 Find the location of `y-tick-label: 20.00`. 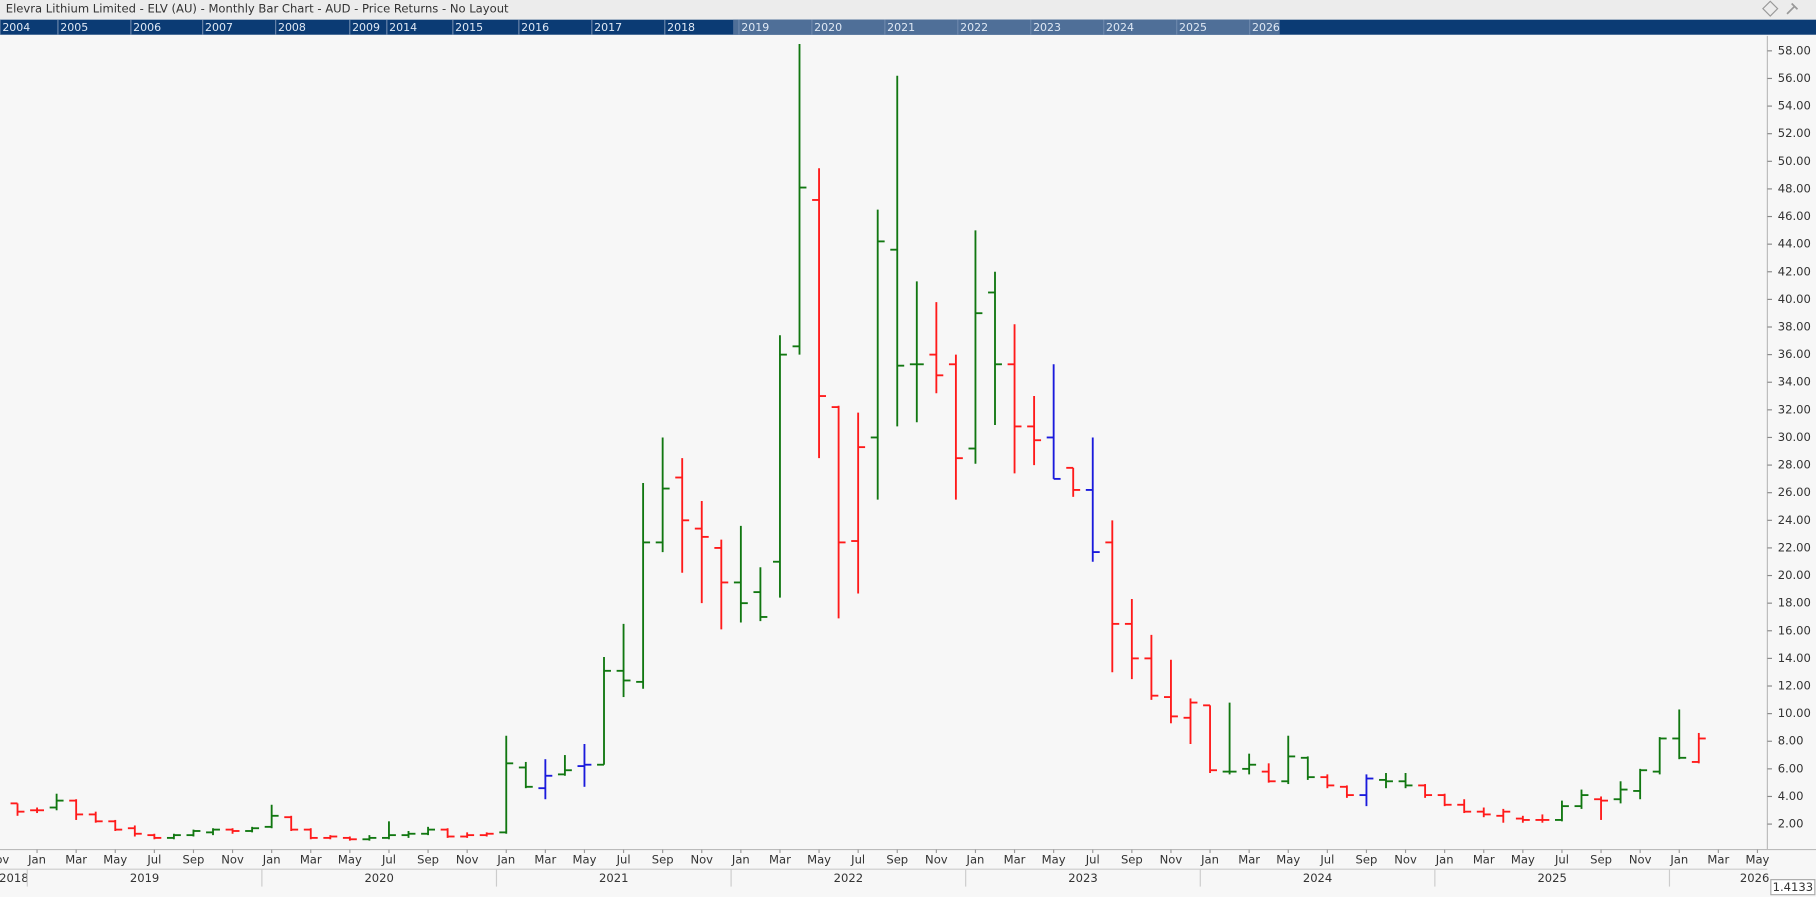

y-tick-label: 20.00 is located at coordinates (1794, 575).